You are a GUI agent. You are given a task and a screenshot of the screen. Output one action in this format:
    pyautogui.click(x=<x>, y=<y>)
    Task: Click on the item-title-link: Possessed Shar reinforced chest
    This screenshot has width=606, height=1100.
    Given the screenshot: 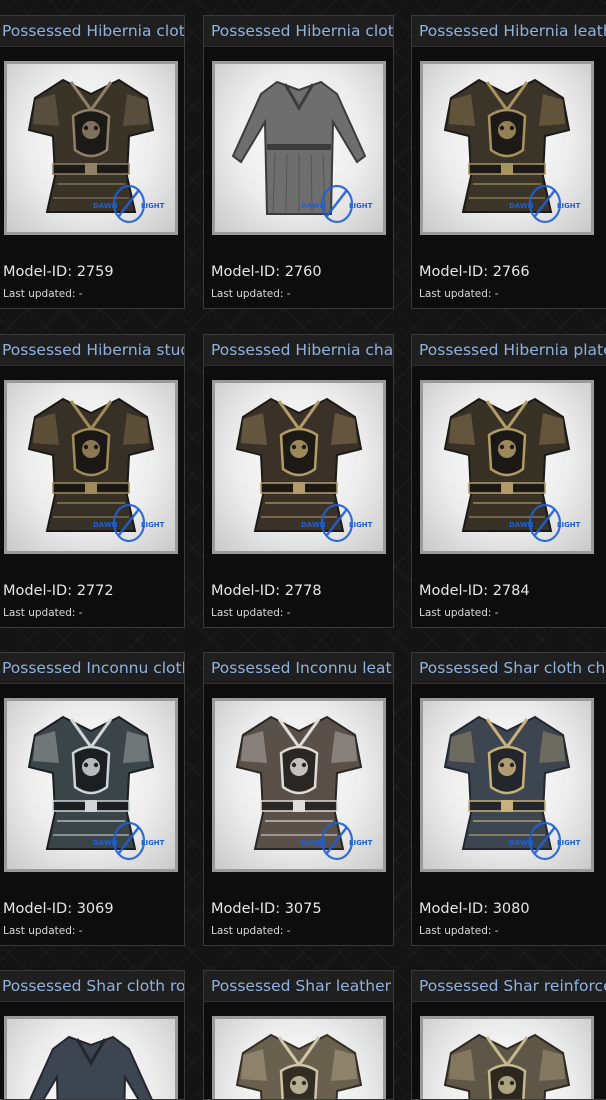 What is the action you would take?
    pyautogui.click(x=509, y=986)
    